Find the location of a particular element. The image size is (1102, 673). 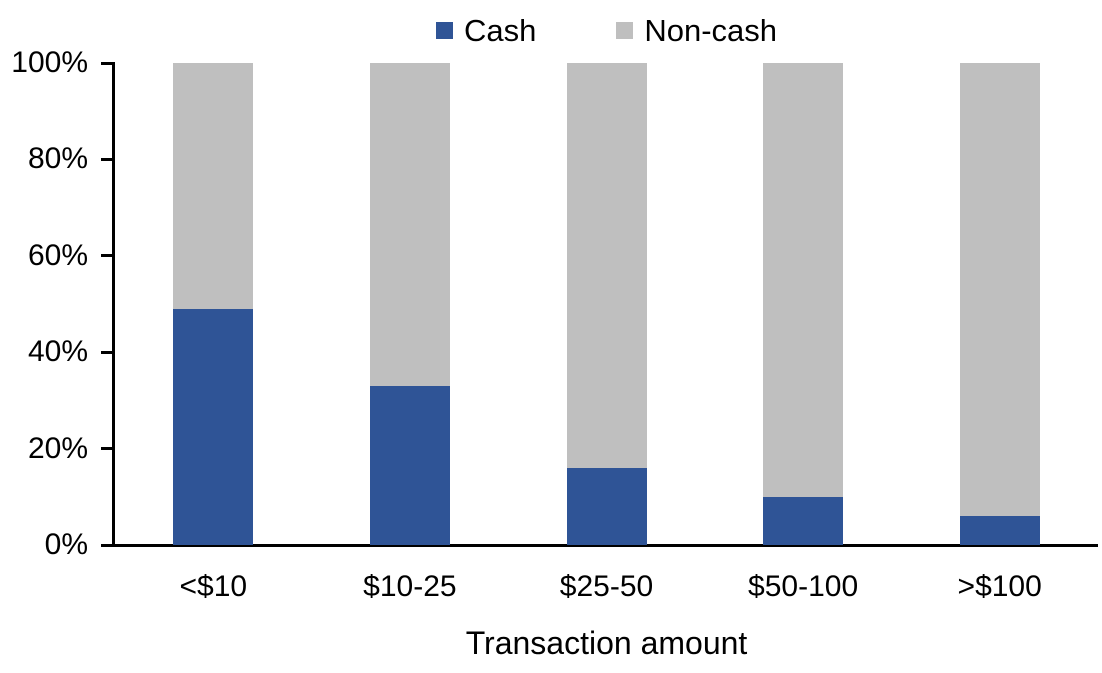

legend-item-cash: Cash is located at coordinates (486, 30).